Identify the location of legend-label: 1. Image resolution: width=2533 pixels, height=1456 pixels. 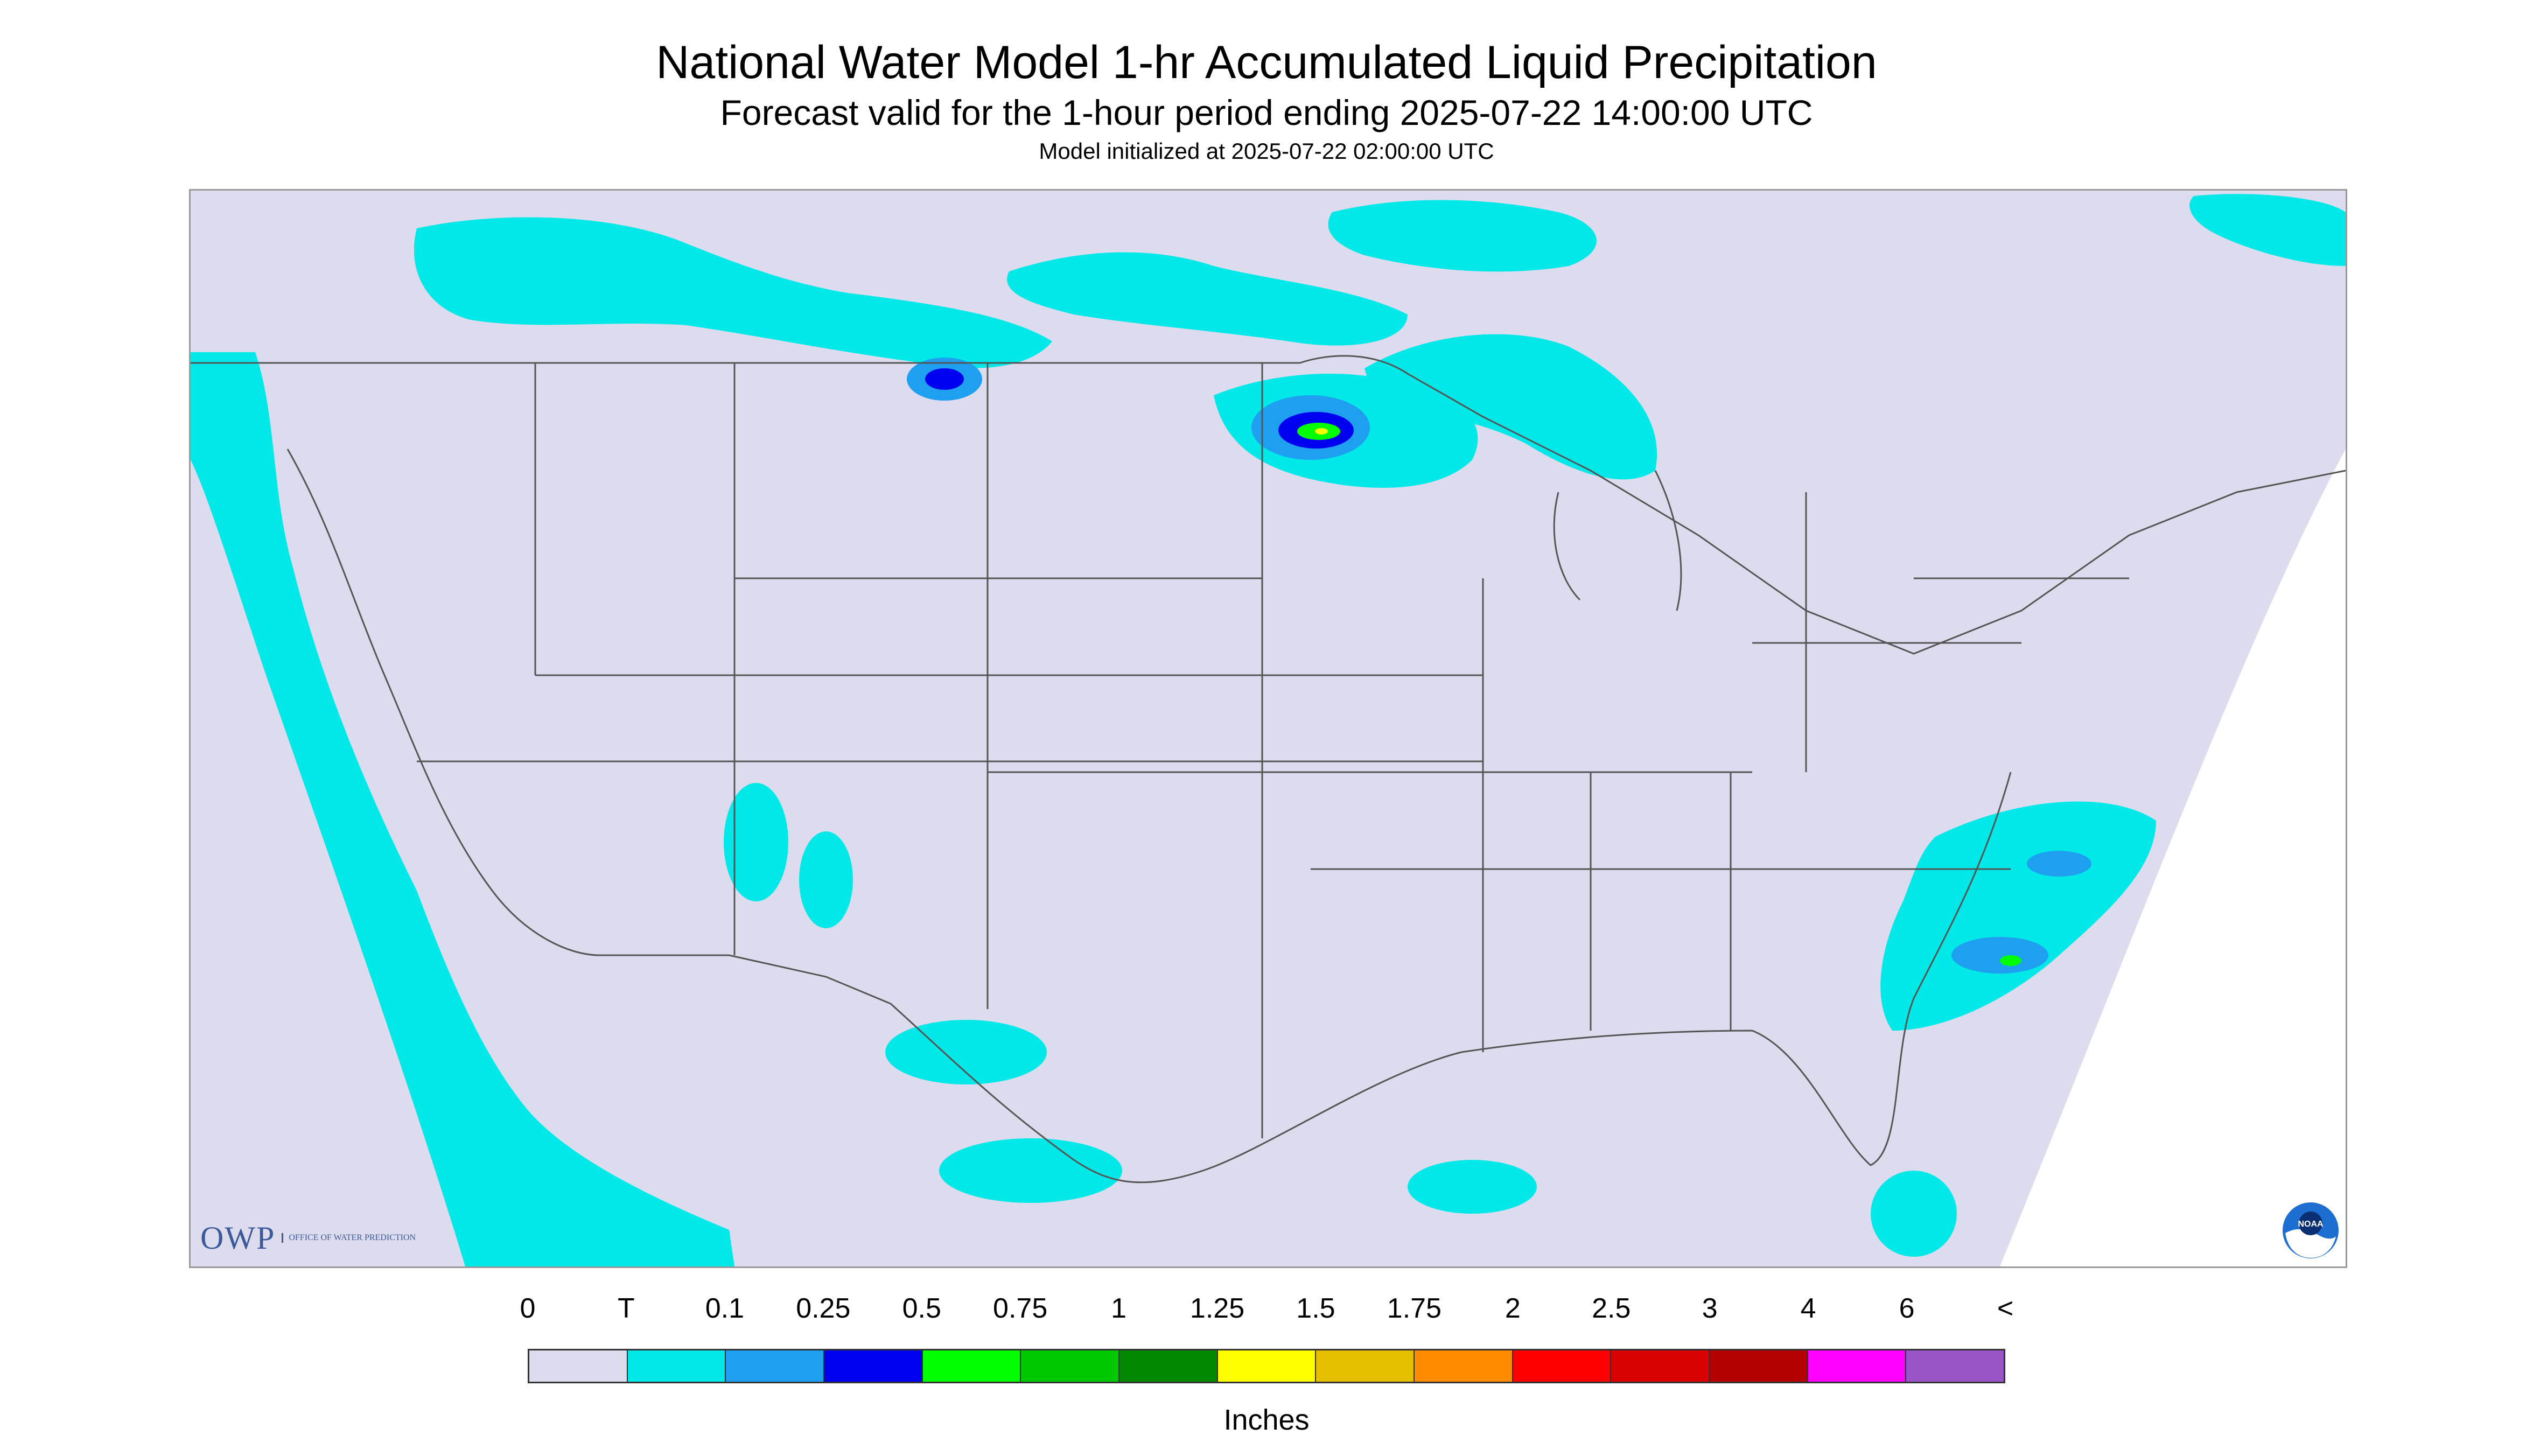
(1119, 1308).